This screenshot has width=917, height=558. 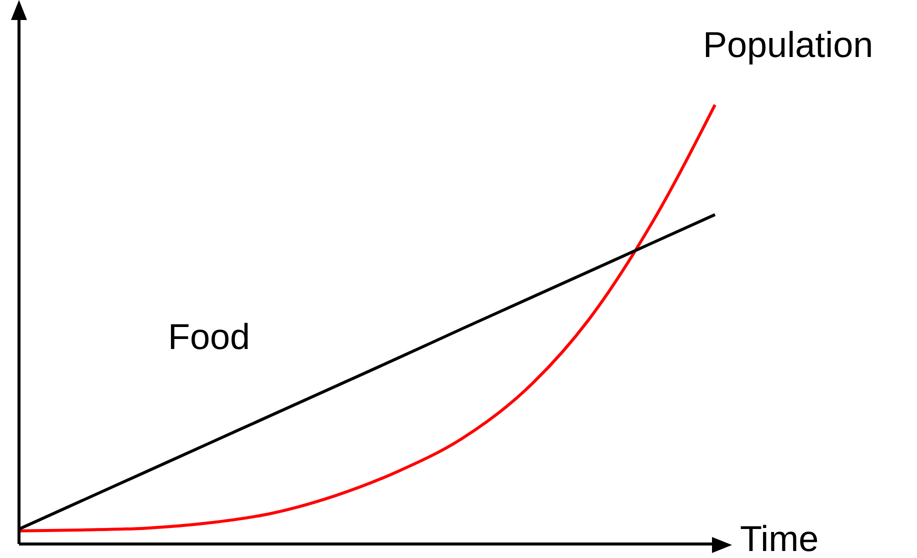 I want to click on series-label: Food, so click(x=209, y=337).